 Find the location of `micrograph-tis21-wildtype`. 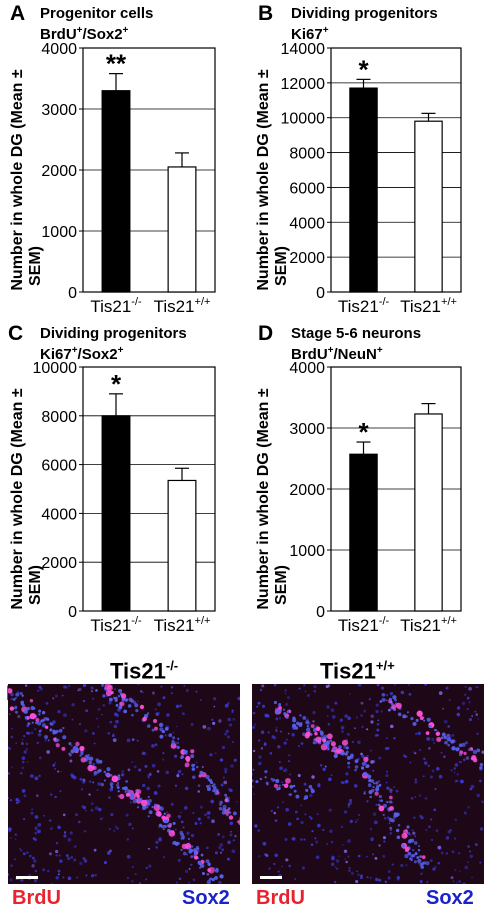

micrograph-tis21-wildtype is located at coordinates (368, 784).